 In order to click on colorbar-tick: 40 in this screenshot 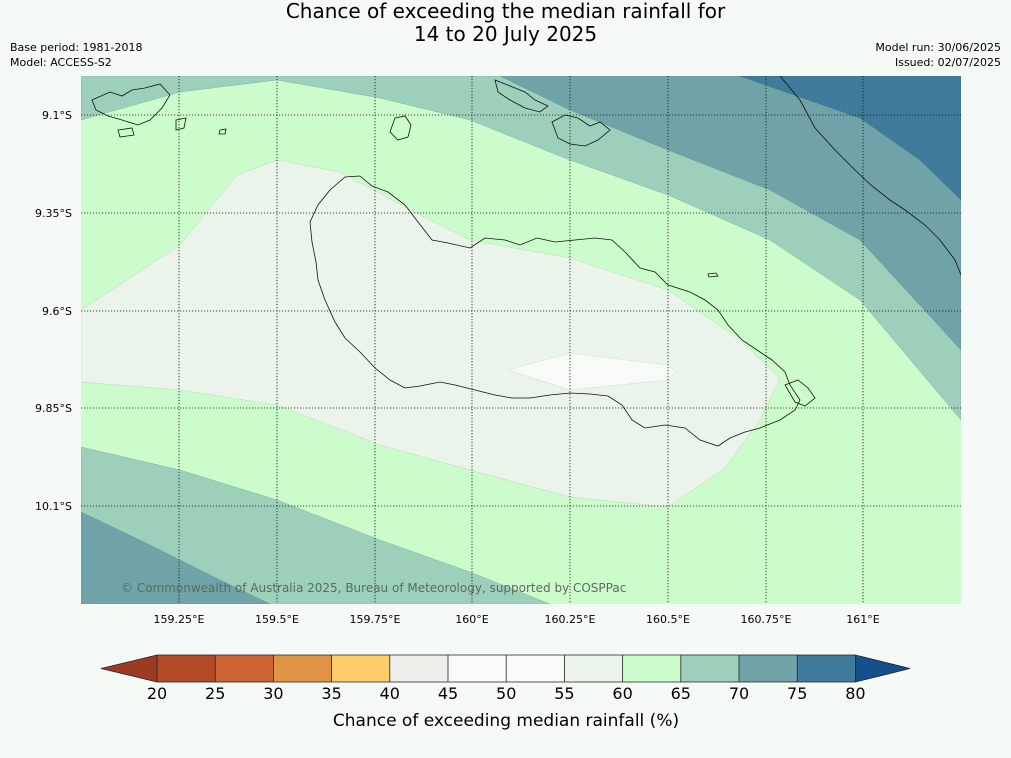, I will do `click(390, 693)`.